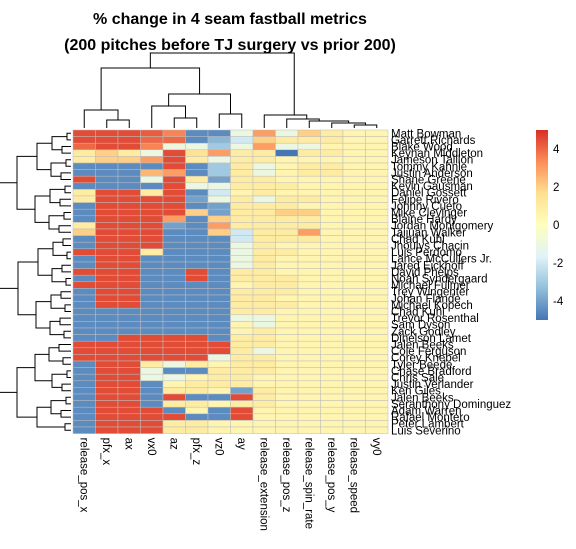 The width and height of the screenshot is (576, 549). I want to click on row-label: Keynan Middleton, so click(437, 154).